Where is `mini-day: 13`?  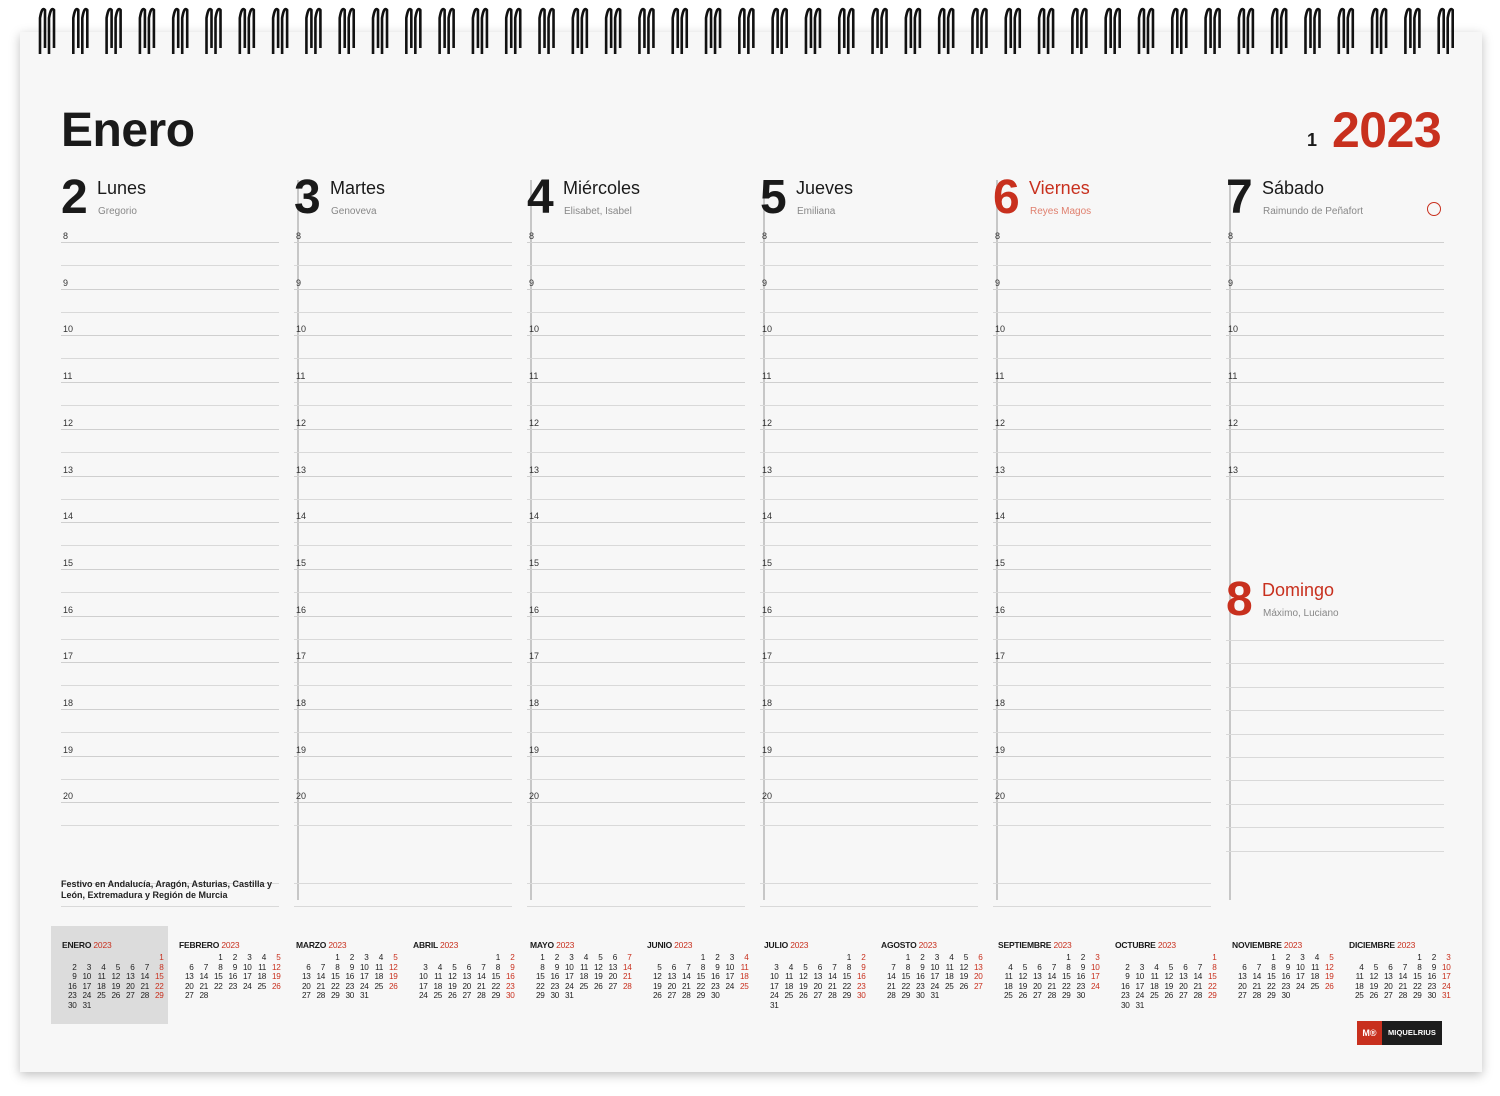
mini-day: 13 is located at coordinates (189, 977).